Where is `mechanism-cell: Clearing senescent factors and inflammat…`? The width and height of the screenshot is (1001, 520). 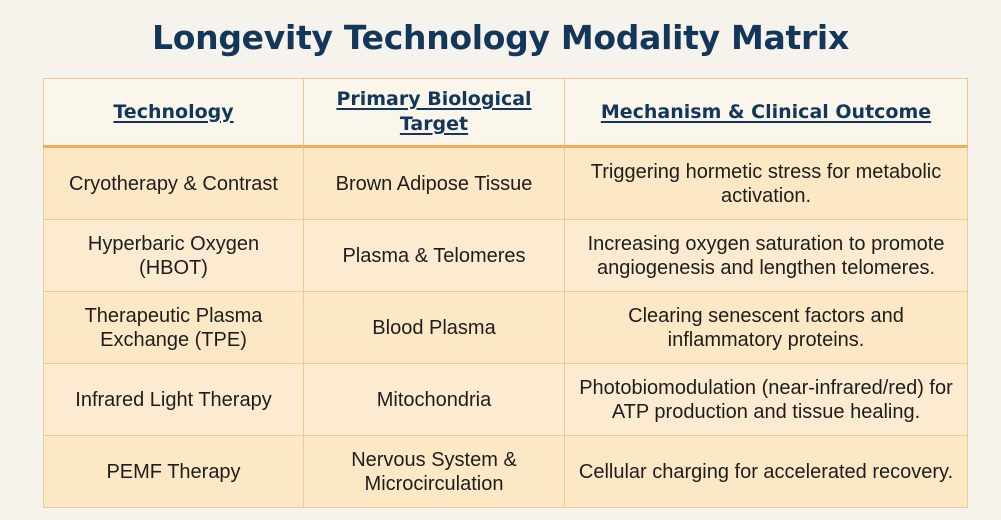
mechanism-cell: Clearing senescent factors and inflammat… is located at coordinates (766, 328).